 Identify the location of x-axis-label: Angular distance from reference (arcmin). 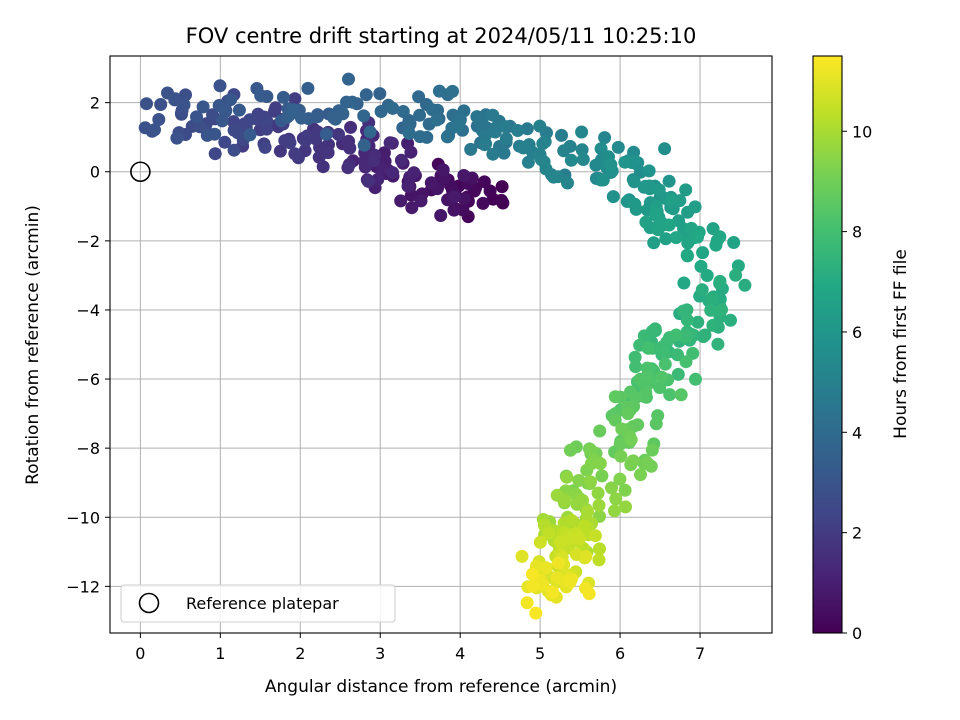
(441, 687).